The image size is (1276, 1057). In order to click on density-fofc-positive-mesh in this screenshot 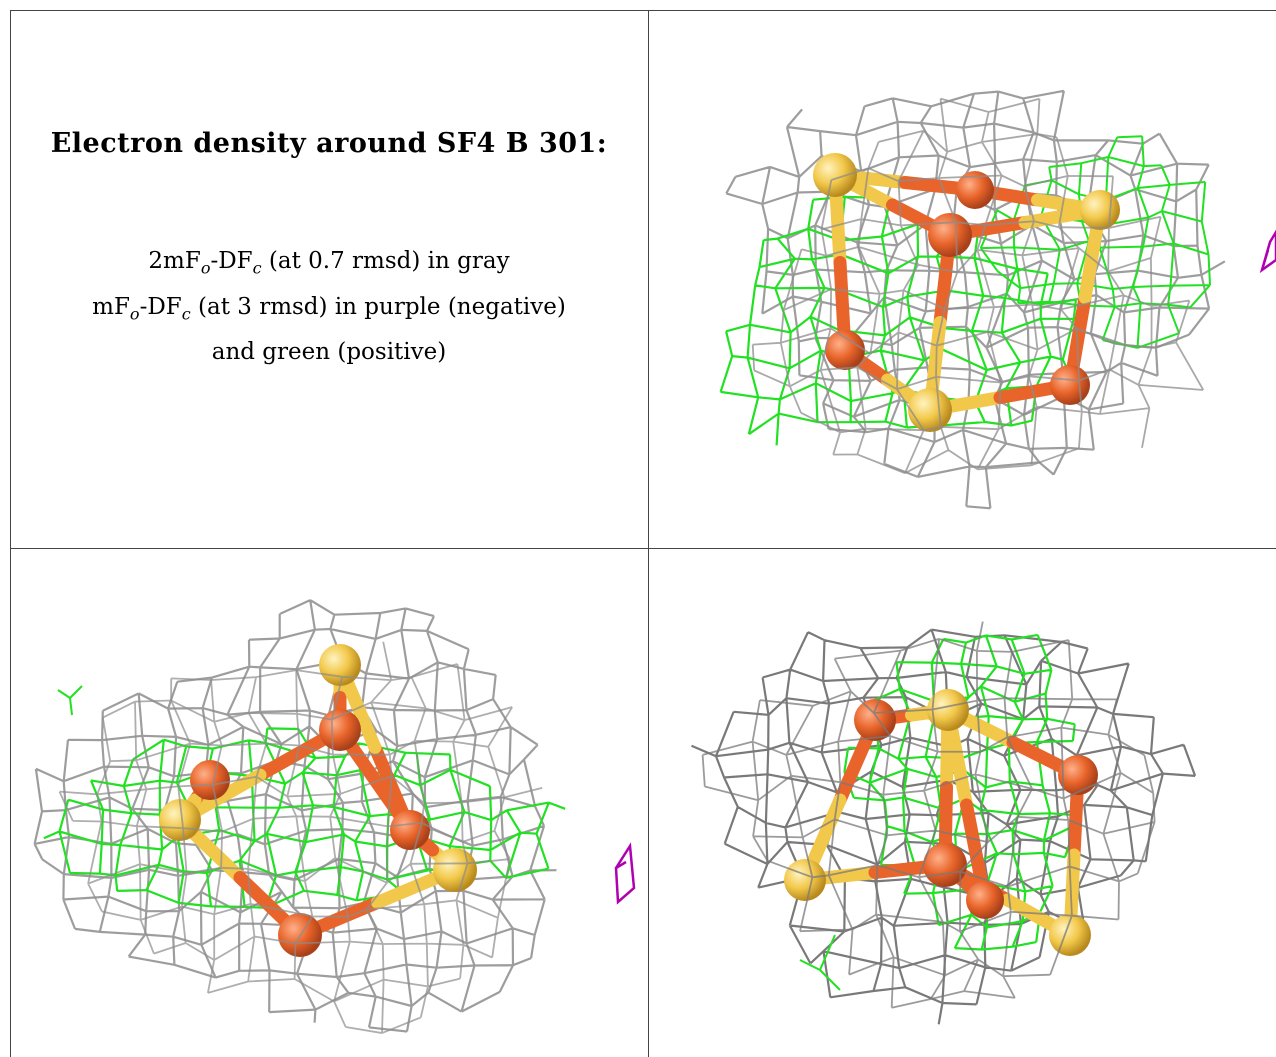, I will do `click(898, 320)`.